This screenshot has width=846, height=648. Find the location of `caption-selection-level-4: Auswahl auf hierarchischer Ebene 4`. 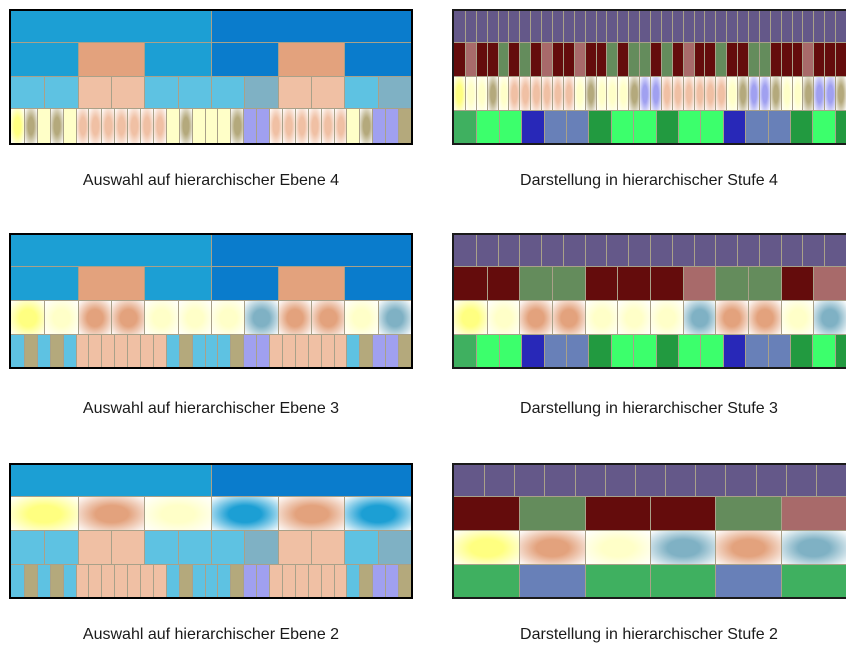

caption-selection-level-4: Auswahl auf hierarchischer Ebene 4 is located at coordinates (211, 180).